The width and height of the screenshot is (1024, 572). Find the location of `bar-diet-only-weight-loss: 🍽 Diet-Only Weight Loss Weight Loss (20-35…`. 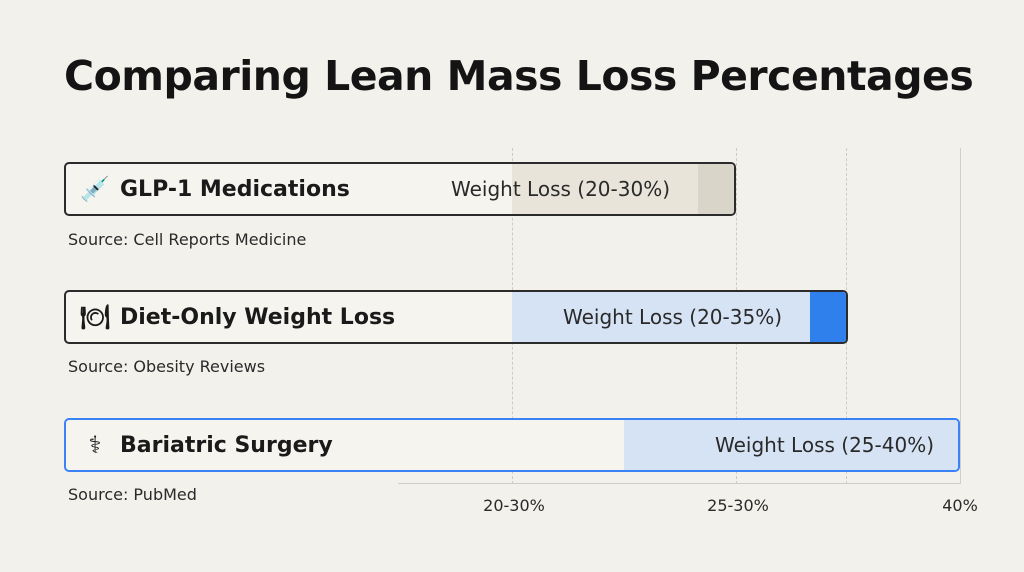

bar-diet-only-weight-loss: 🍽 Diet-Only Weight Loss Weight Loss (20-35… is located at coordinates (456, 317).